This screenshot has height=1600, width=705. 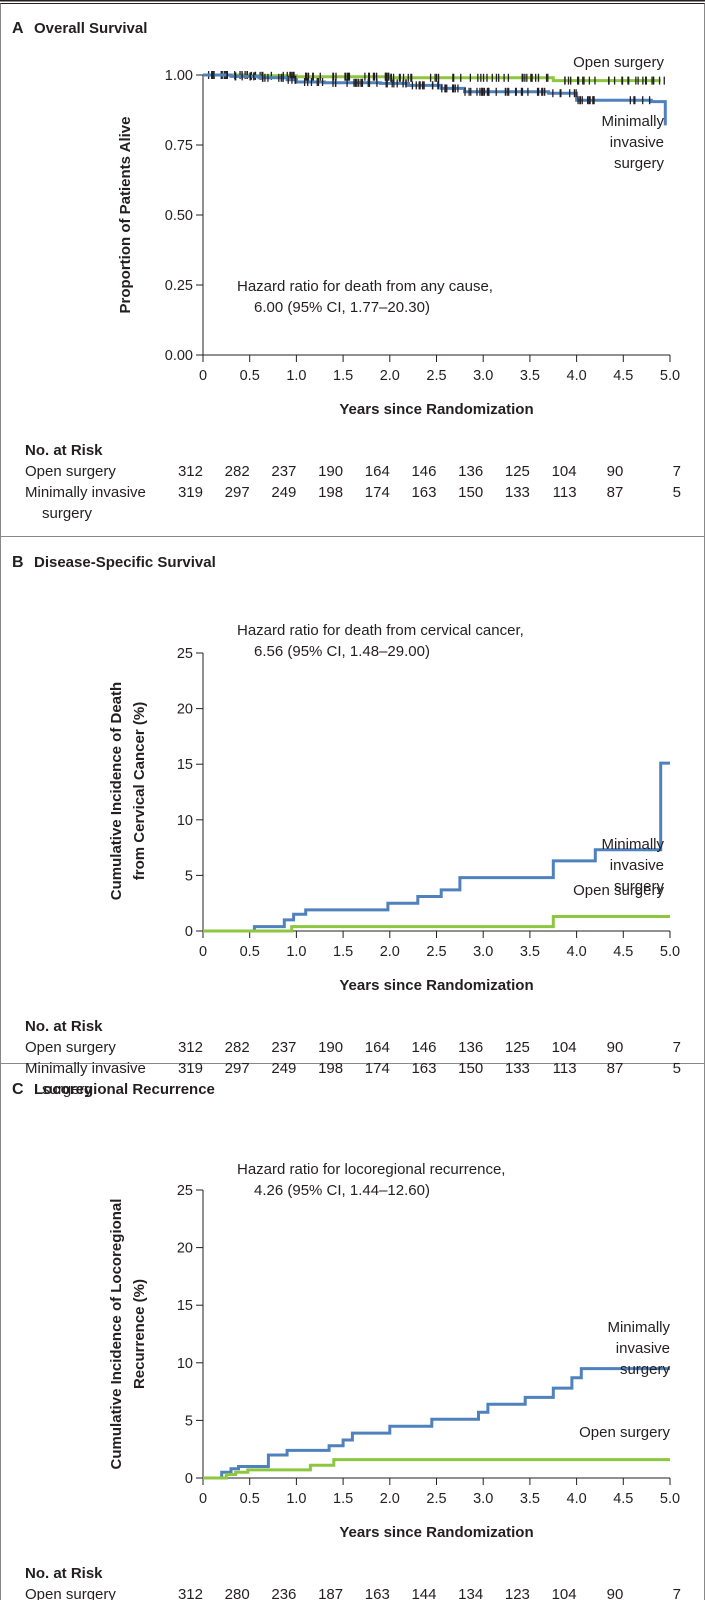 I want to click on panel-letter: A, so click(x=18, y=28).